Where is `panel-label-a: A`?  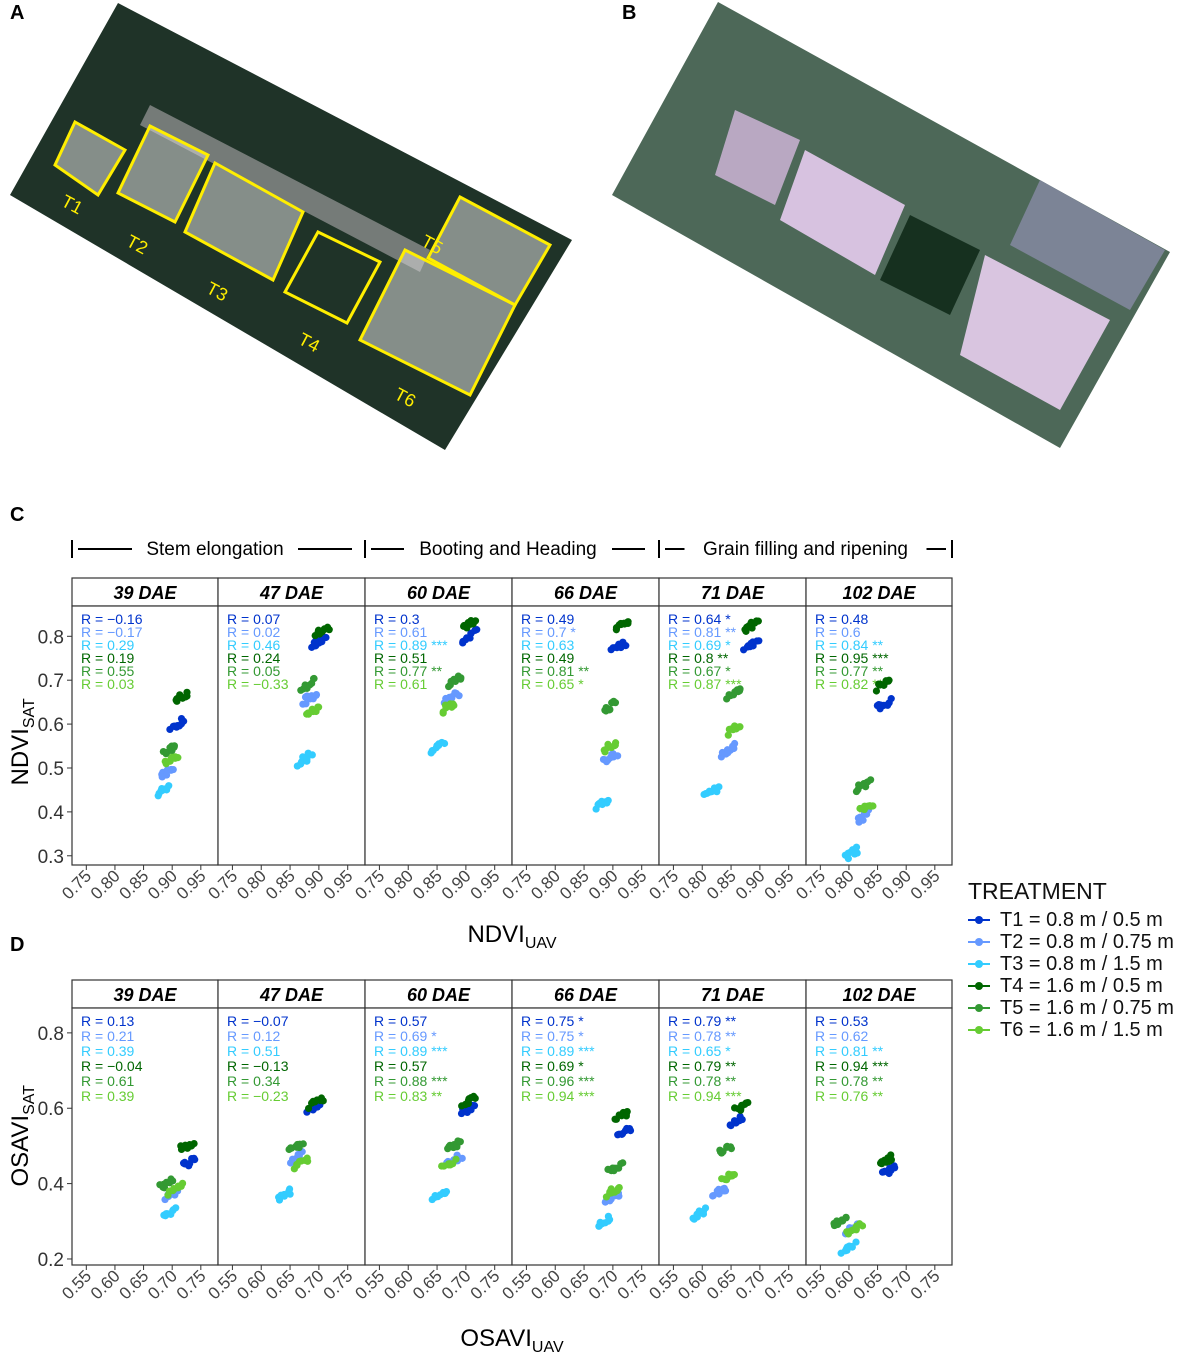 panel-label-a: A is located at coordinates (17, 13).